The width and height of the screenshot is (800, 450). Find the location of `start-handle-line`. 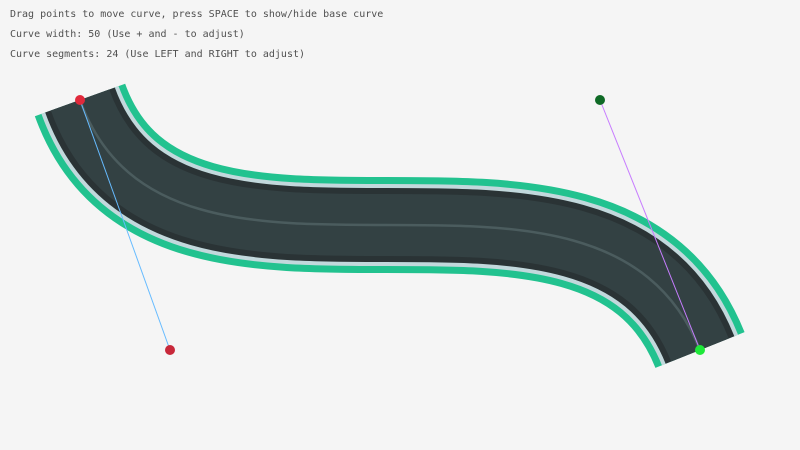

start-handle-line is located at coordinates (125, 225).